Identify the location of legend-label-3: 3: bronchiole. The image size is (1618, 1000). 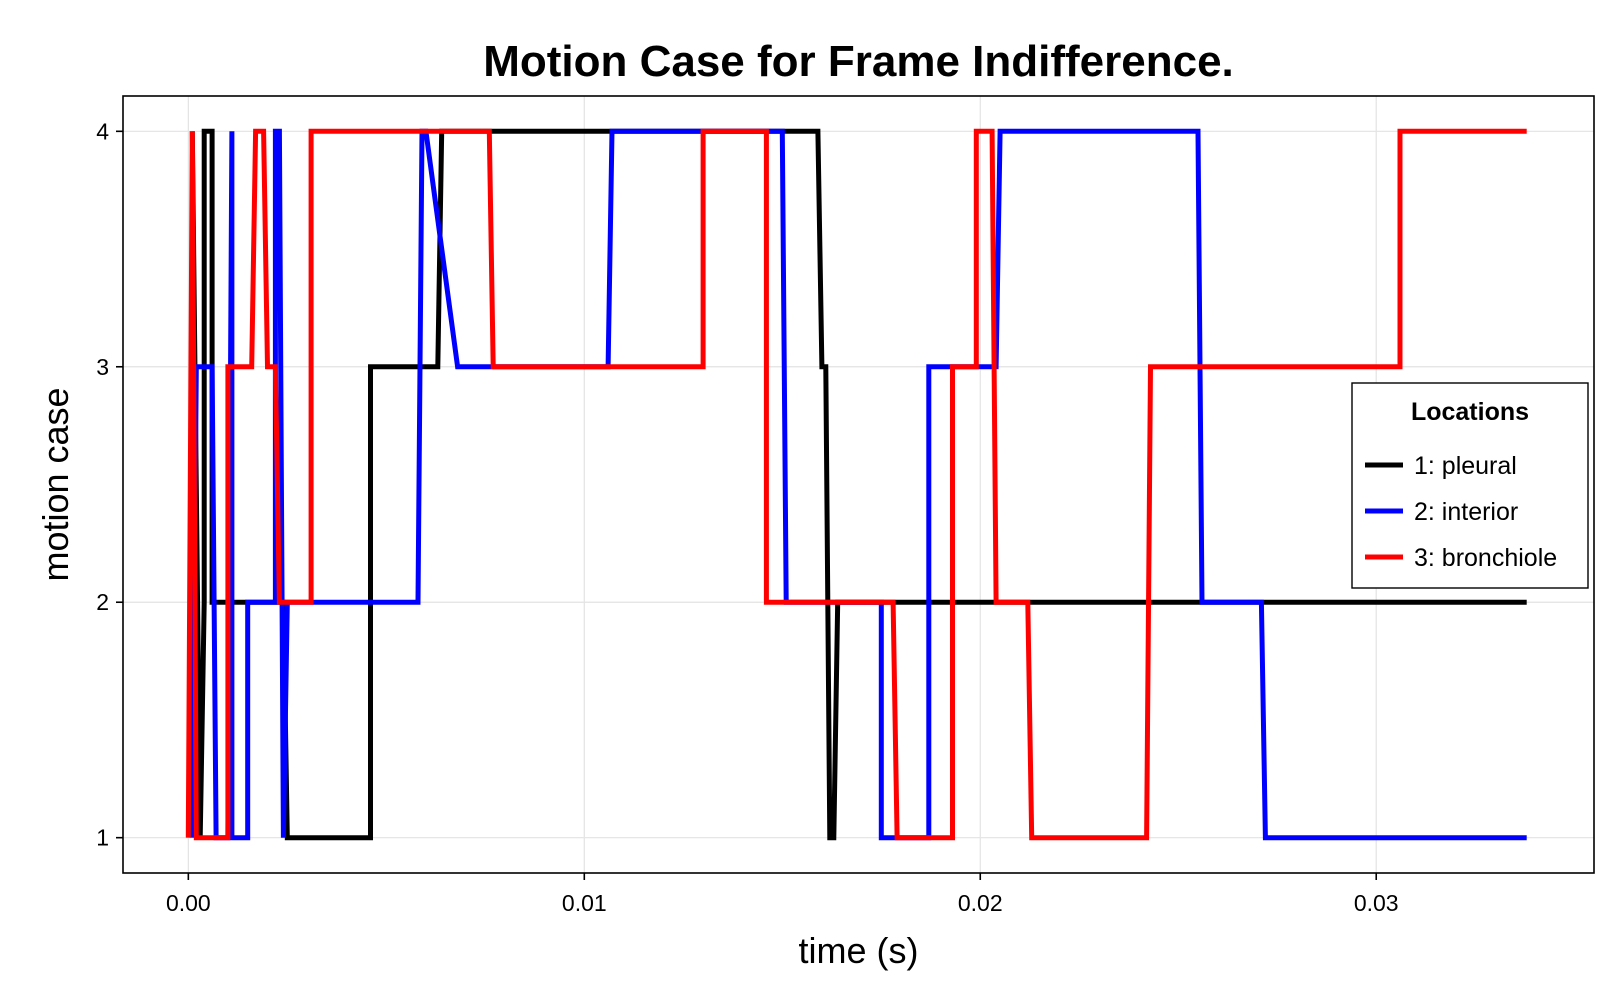
(1485, 558).